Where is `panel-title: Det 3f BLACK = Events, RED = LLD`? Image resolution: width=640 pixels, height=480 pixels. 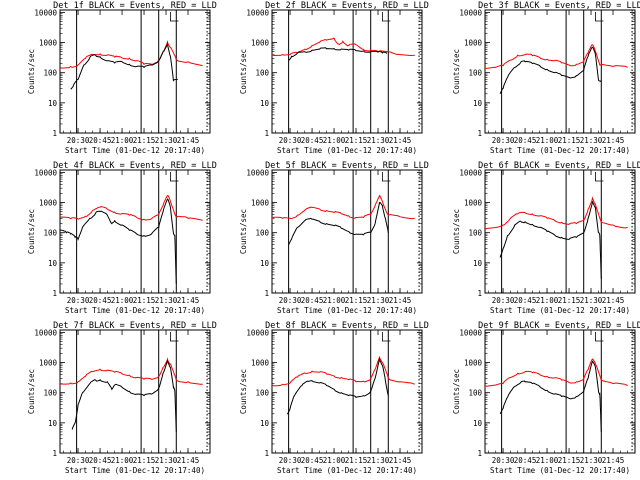 panel-title: Det 3f BLACK = Events, RED = LLD is located at coordinates (559, 6).